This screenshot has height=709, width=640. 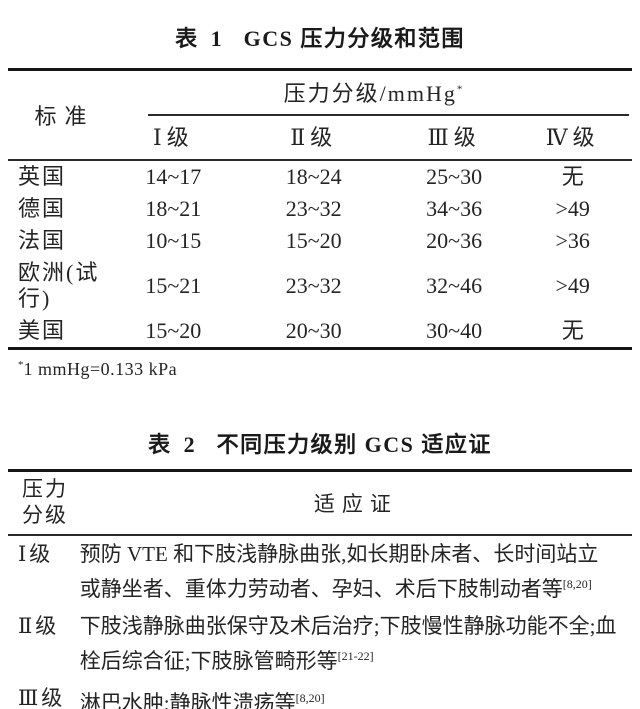 I want to click on table1-header-row-levels: Ⅰ级 Ⅱ级 Ⅲ级 Ⅳ级, so click(x=320, y=138).